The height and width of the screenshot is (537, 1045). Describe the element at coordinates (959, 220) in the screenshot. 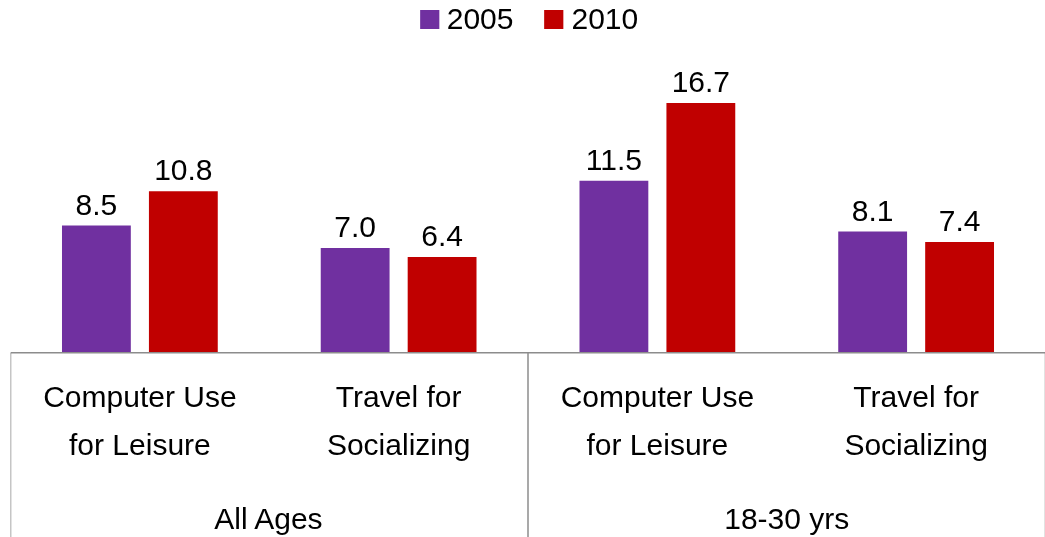

I see `data-label: 7.4` at that location.